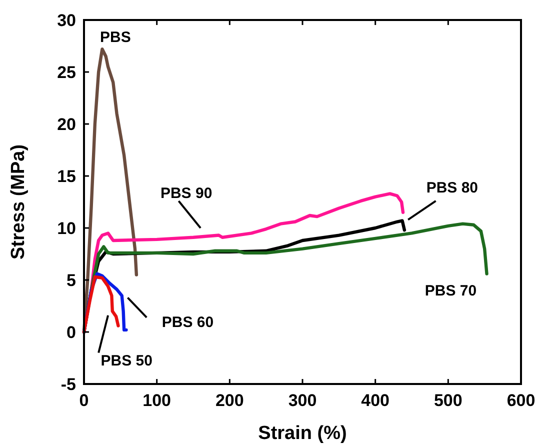 The image size is (542, 447). What do you see at coordinates (229, 400) in the screenshot?
I see `x-tick-label: 200` at bounding box center [229, 400].